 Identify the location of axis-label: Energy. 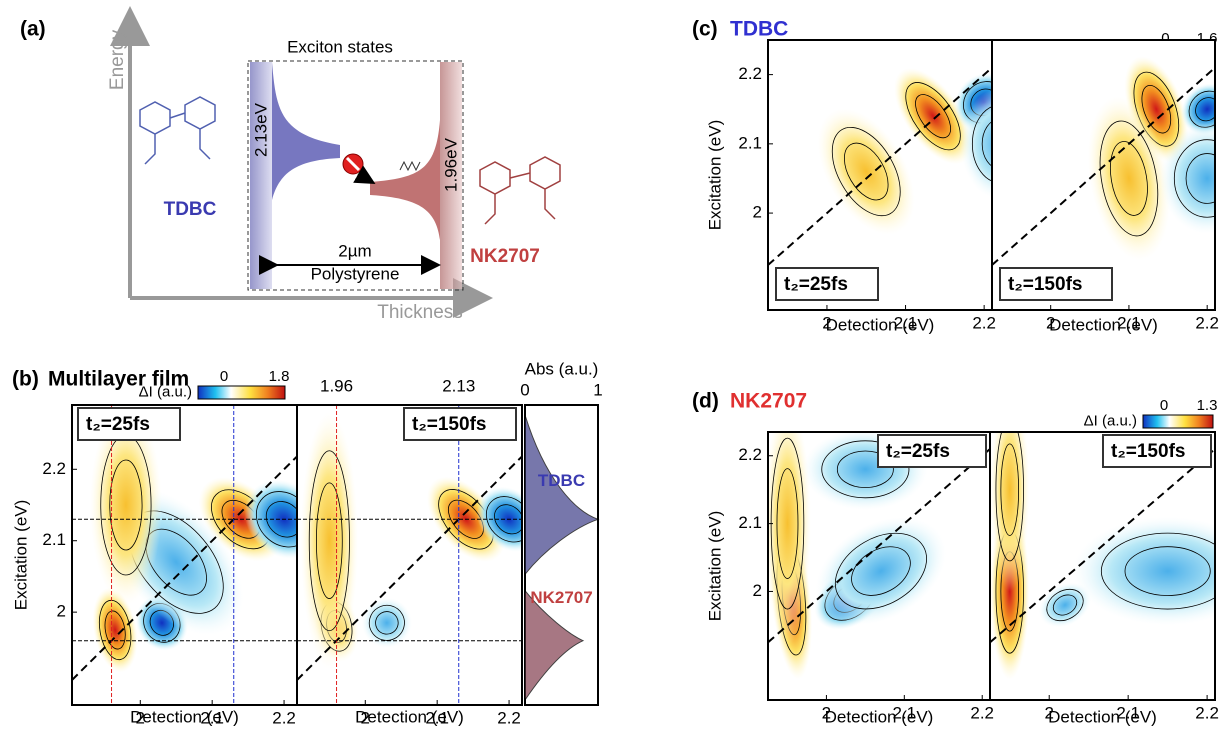
(117, 59).